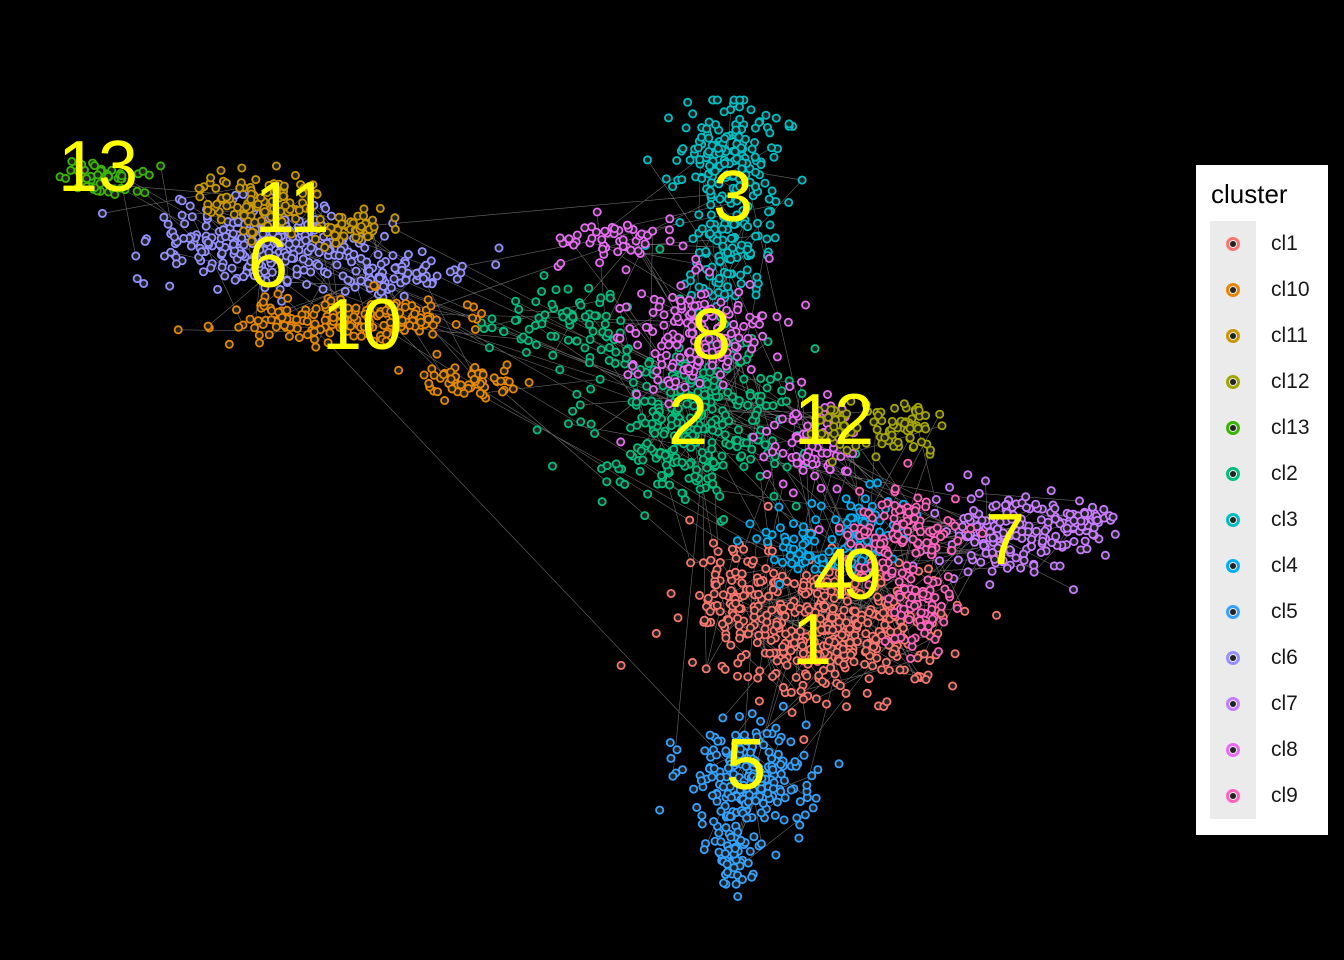 This screenshot has height=960, width=1344. I want to click on legend-entry-cl9: cl9, so click(1270, 796).